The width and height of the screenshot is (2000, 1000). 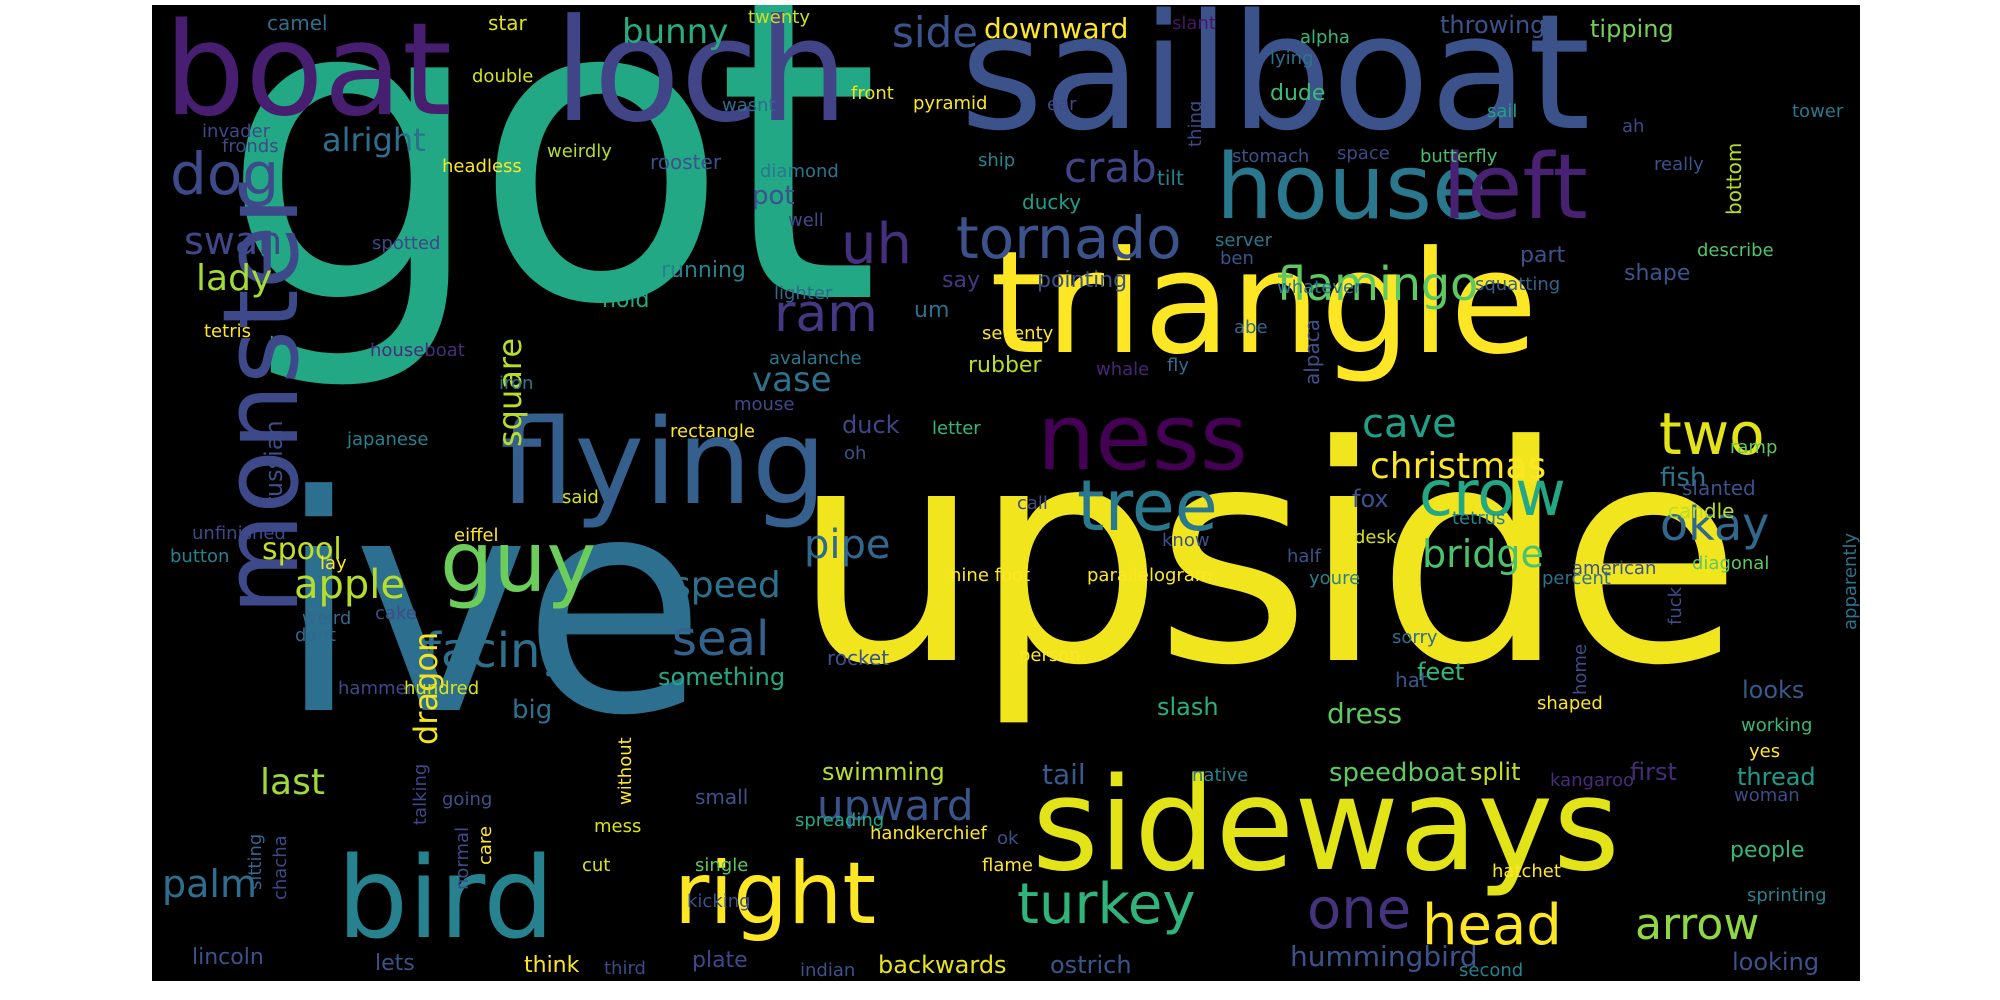 What do you see at coordinates (1731, 563) in the screenshot?
I see `cloud-word: diagonal` at bounding box center [1731, 563].